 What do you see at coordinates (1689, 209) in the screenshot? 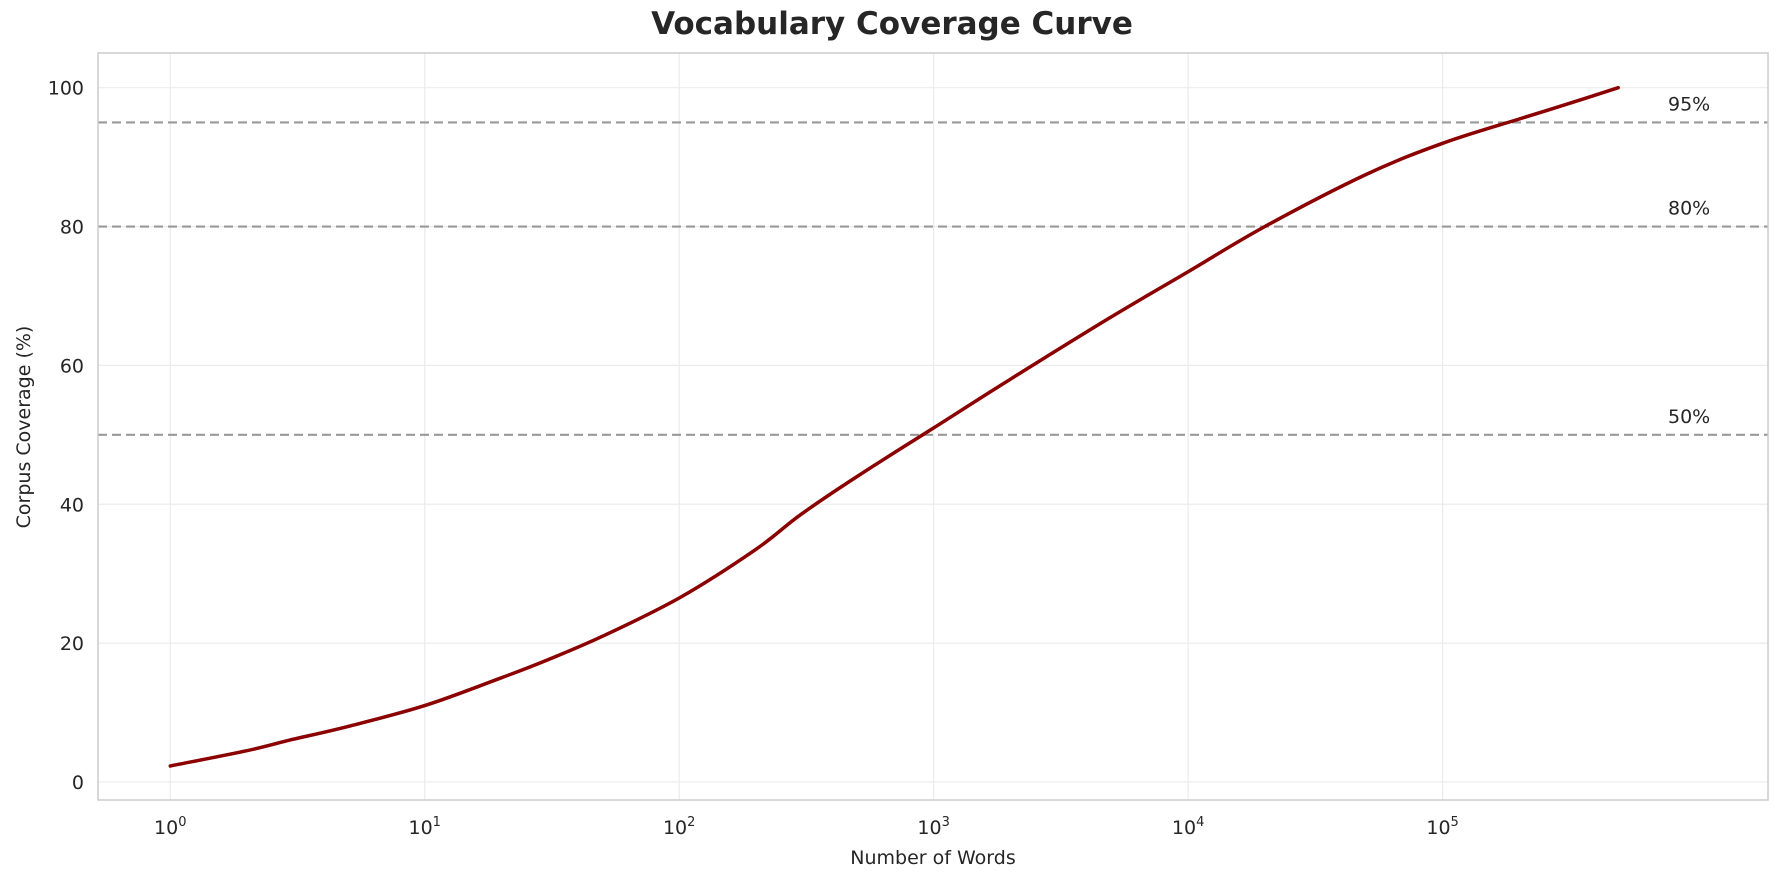
I see `reference-label-80: 80%` at bounding box center [1689, 209].